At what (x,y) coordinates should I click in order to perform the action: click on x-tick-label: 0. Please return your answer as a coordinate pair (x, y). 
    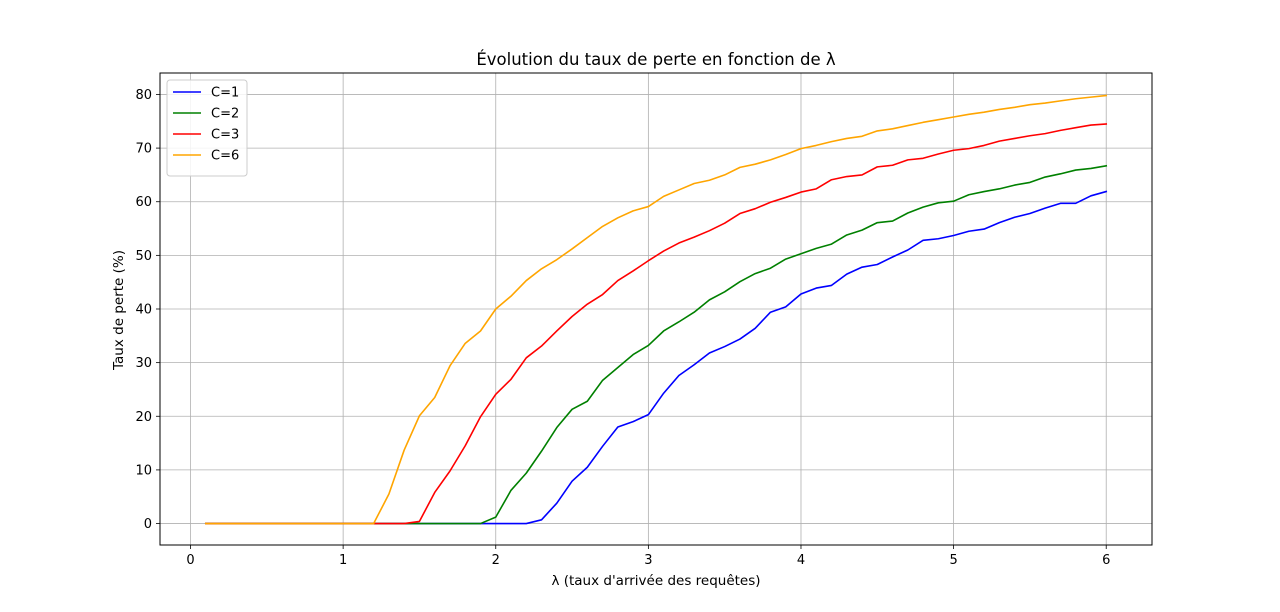
    Looking at the image, I should click on (190, 560).